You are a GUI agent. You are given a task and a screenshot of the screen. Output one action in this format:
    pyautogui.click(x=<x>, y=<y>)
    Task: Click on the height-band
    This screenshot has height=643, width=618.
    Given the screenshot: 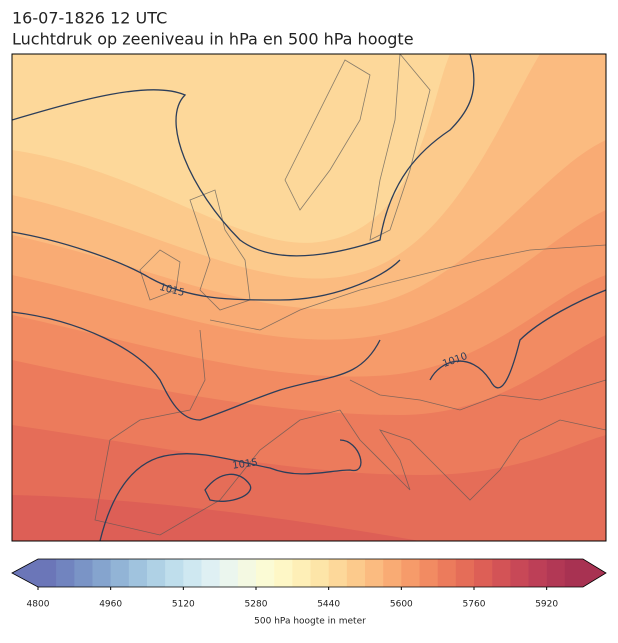 What is the action you would take?
    pyautogui.click(x=216, y=518)
    